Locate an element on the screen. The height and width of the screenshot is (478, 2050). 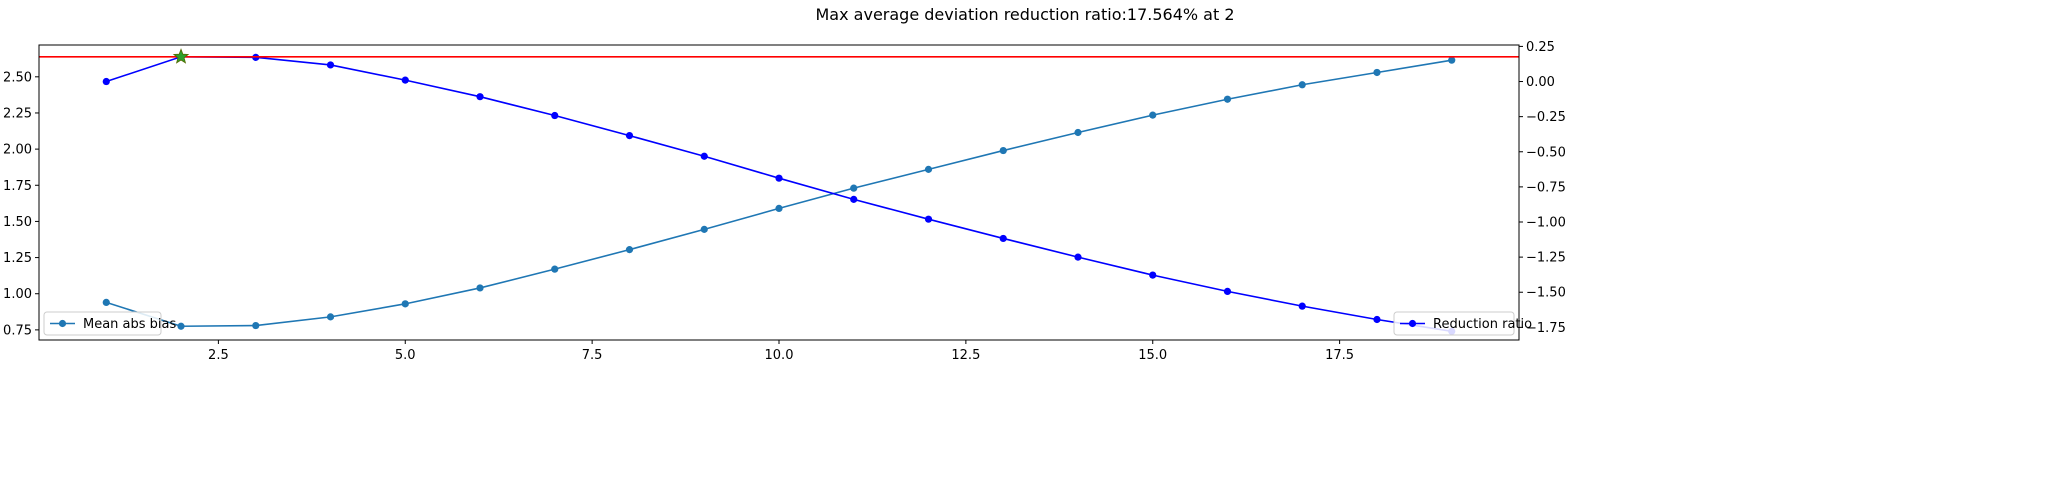
right-y-tick-label: −0.75 is located at coordinates (1546, 187).